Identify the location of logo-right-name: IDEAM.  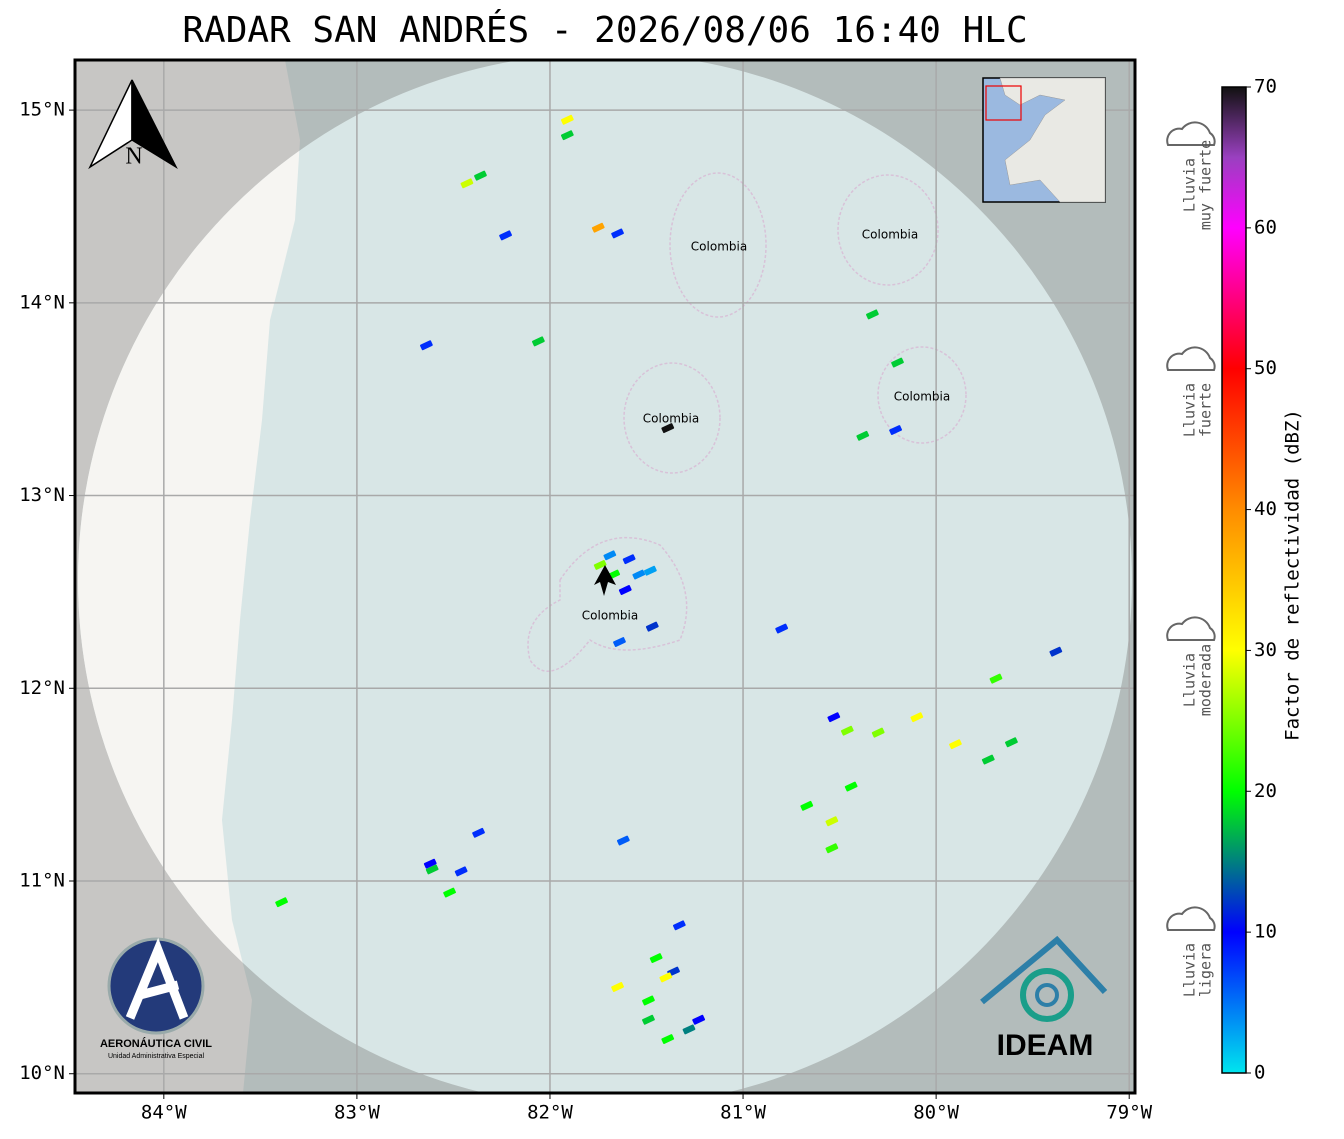
(1045, 1045).